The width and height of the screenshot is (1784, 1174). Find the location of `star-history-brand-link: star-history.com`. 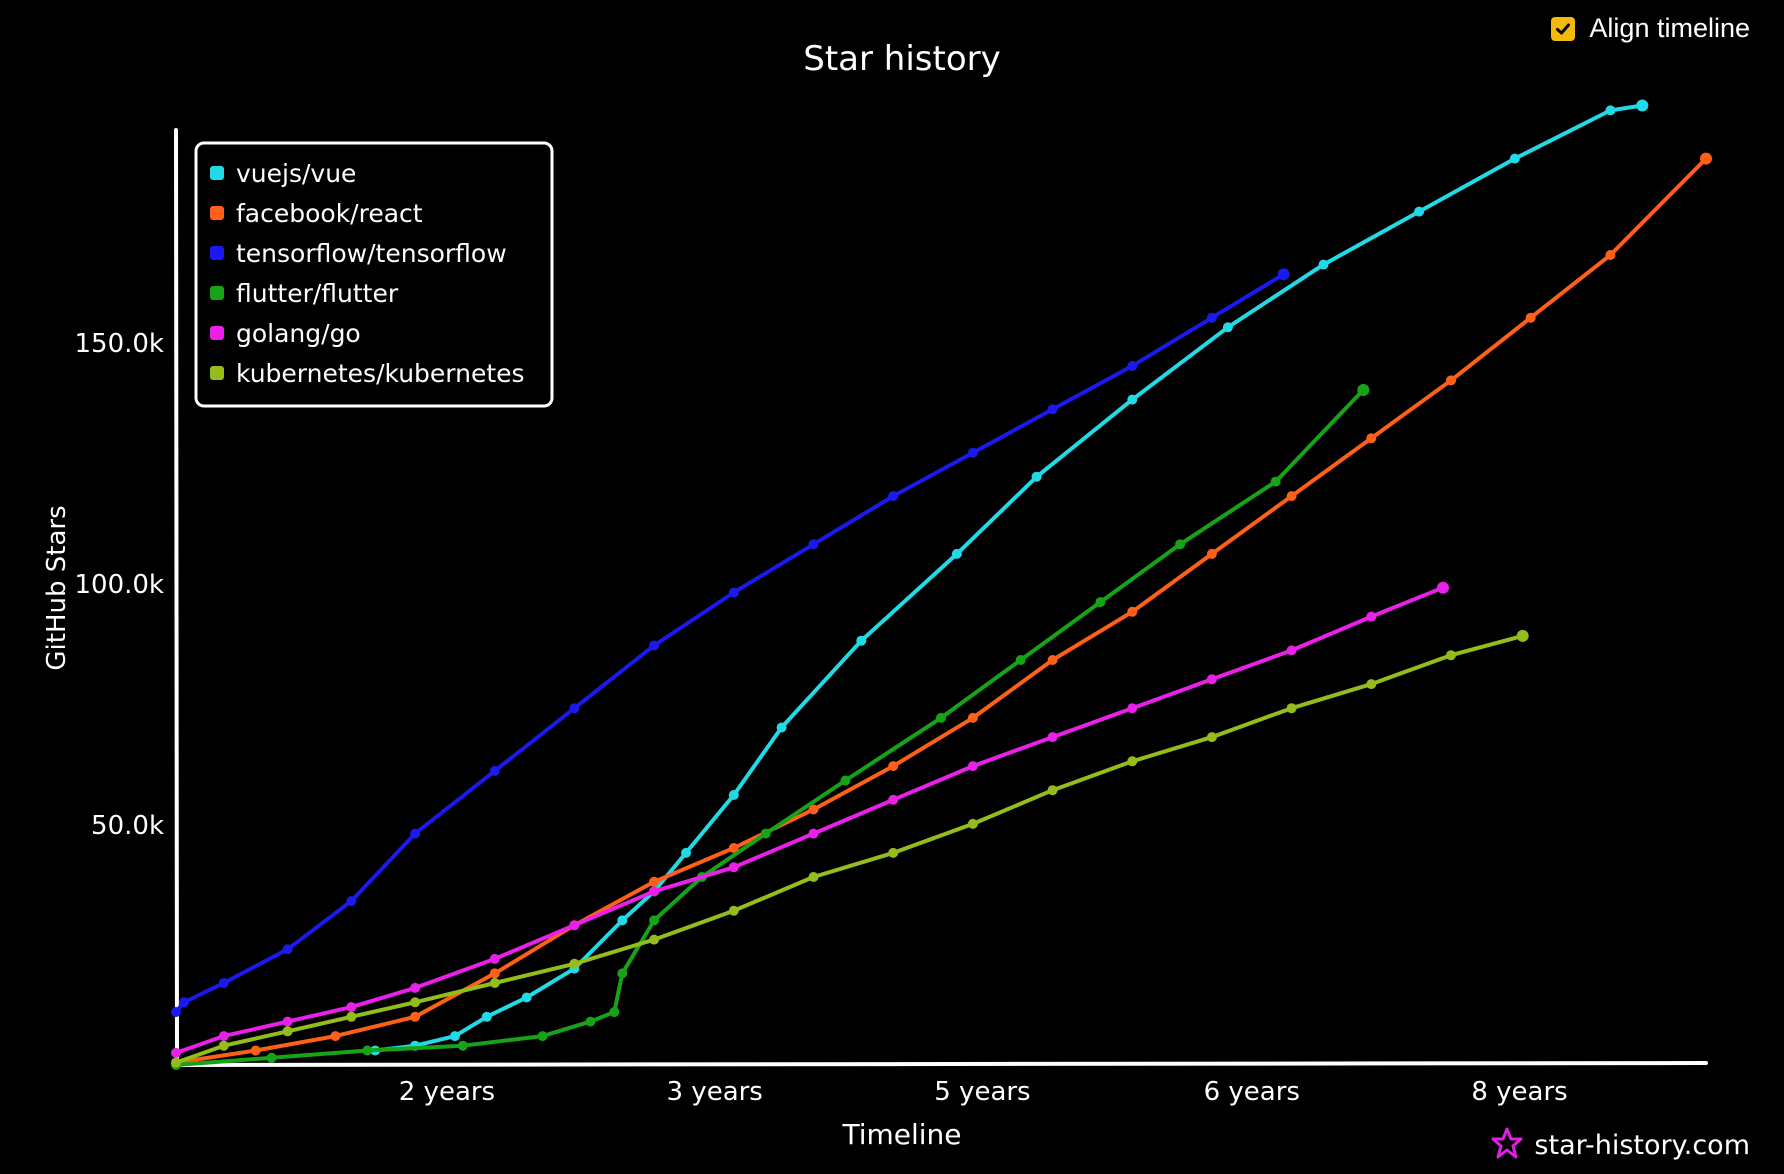

star-history-brand-link: star-history.com is located at coordinates (1620, 1145).